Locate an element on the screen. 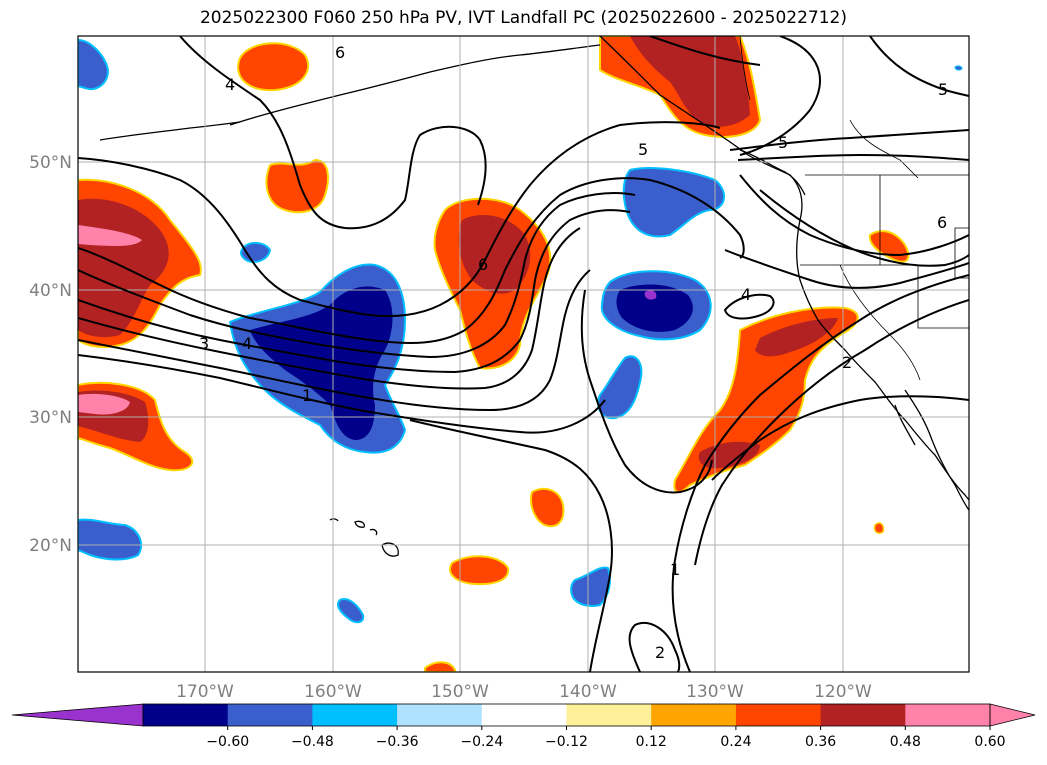 This screenshot has width=1047, height=765. lon-label: 140°W is located at coordinates (588, 692).